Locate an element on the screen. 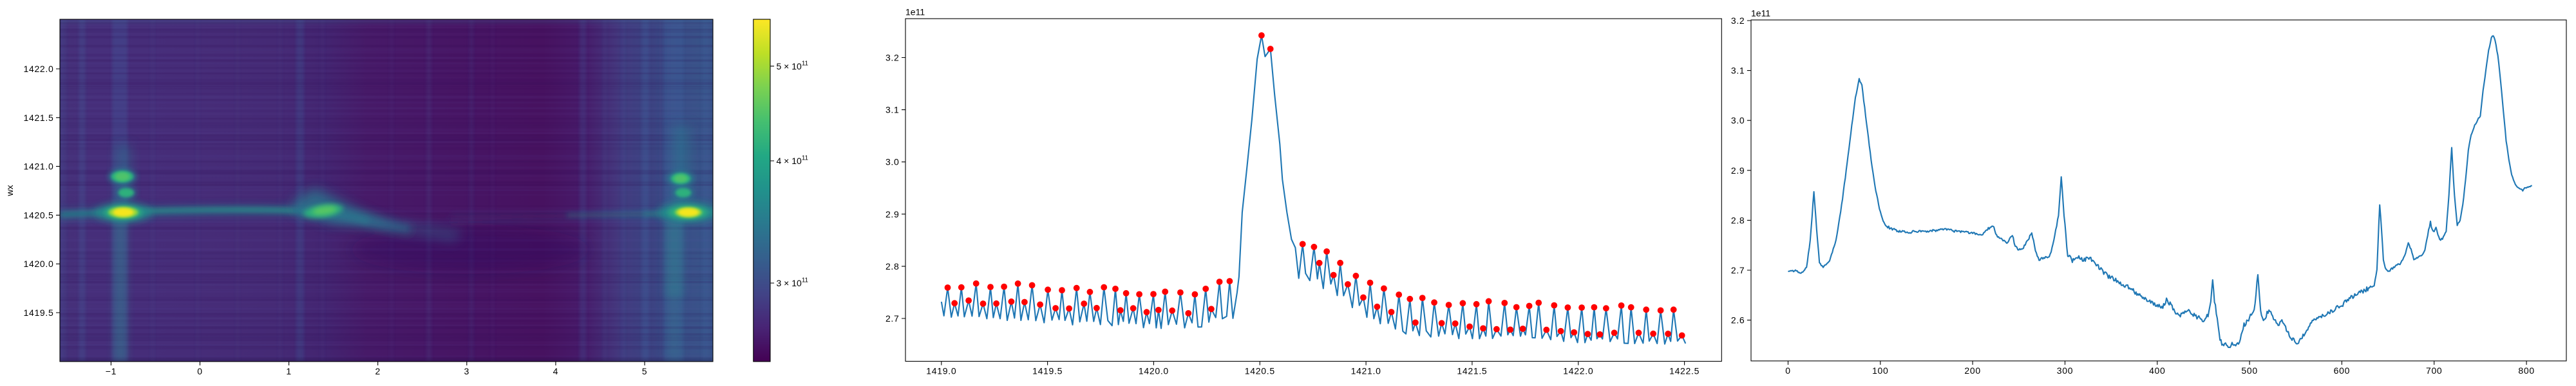 This screenshot has height=386, width=2576. svg-text: 600 is located at coordinates (2342, 370).